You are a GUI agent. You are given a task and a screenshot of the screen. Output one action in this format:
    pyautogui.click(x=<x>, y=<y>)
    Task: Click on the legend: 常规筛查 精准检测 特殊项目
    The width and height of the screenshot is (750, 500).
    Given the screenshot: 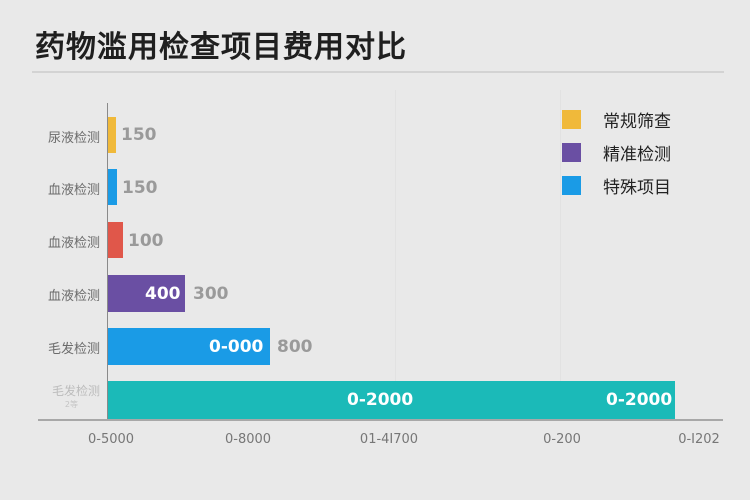 What is the action you would take?
    pyautogui.click(x=616, y=152)
    